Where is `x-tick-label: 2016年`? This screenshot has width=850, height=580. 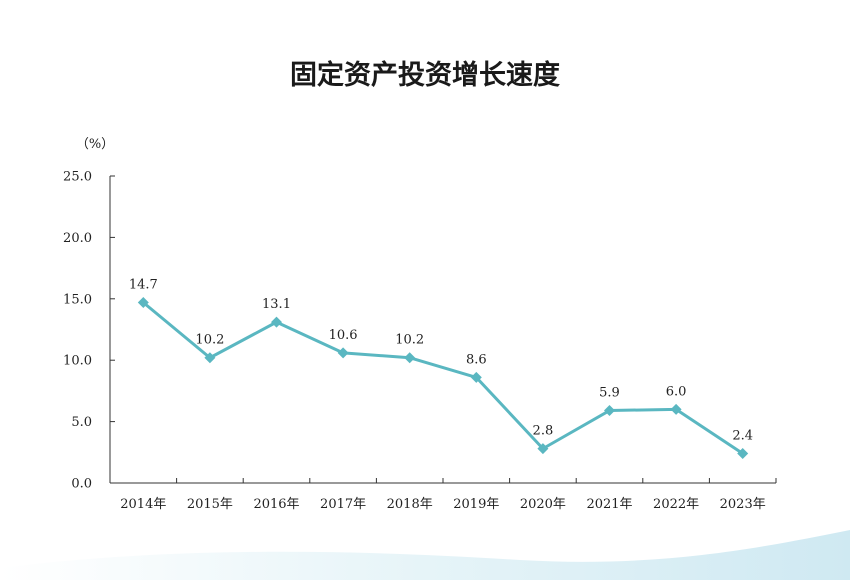 x-tick-label: 2016年 is located at coordinates (276, 504).